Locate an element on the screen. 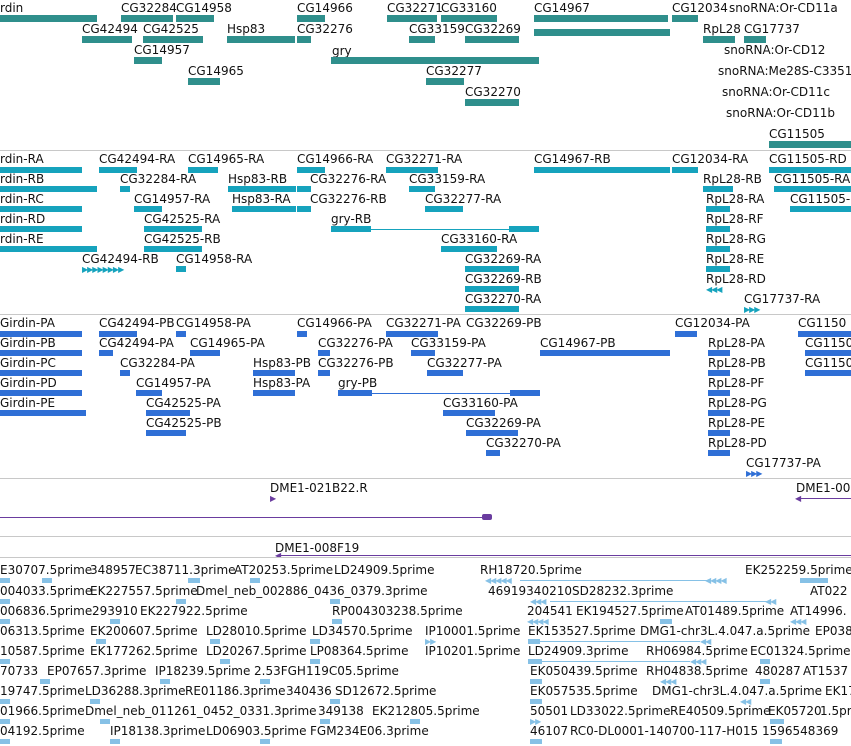 The image size is (851, 746). peptide-feature: ▶▶▶ is located at coordinates (754, 473).